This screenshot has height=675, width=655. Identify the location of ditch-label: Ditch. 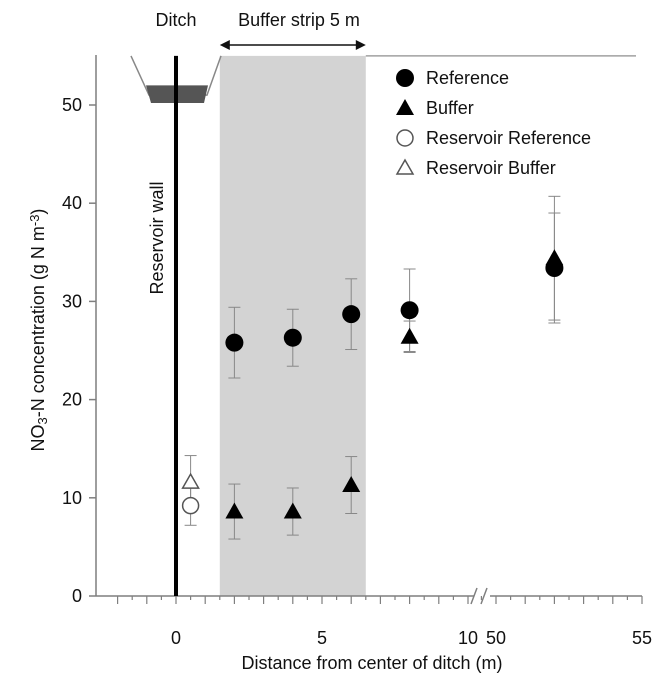
(175, 20).